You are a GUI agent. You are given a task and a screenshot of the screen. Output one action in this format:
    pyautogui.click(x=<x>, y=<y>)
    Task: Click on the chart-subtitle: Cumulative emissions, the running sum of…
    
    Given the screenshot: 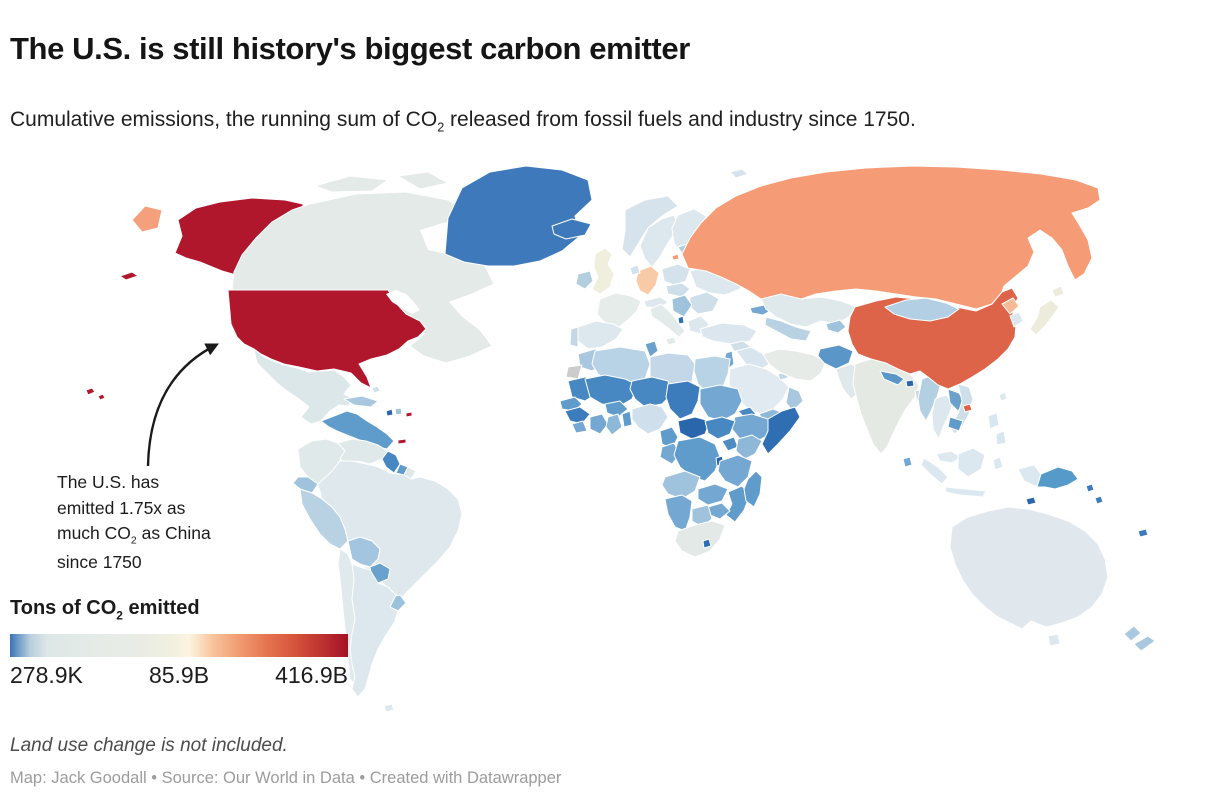 What is the action you would take?
    pyautogui.click(x=463, y=121)
    